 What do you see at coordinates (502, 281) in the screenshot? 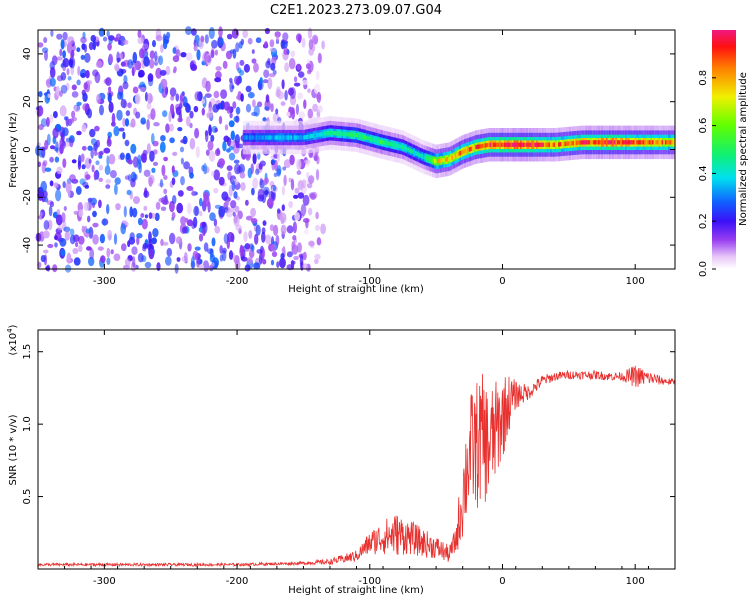
I see `heatmap-x-tick-label: 0` at bounding box center [502, 281].